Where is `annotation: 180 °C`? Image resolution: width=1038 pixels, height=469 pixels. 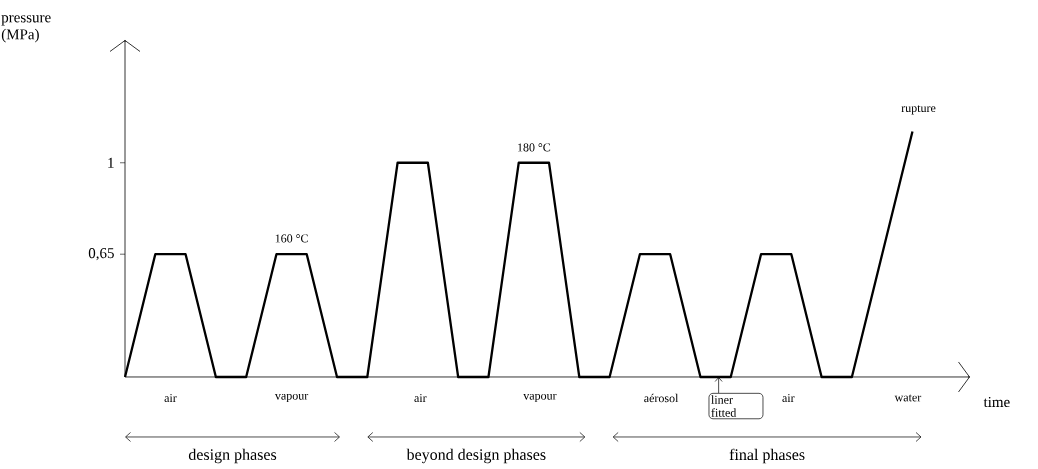
annotation: 180 °C is located at coordinates (534, 147).